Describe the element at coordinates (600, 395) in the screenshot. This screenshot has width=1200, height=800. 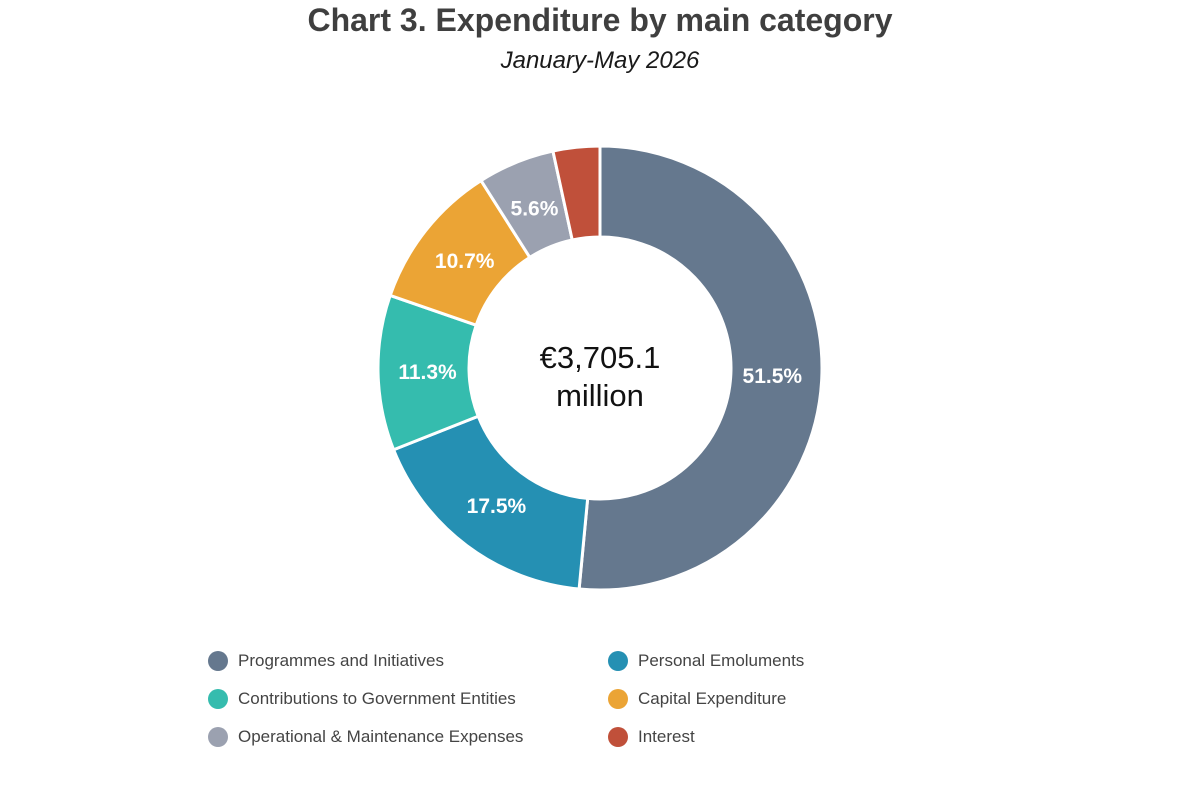
I see `center-total-unit: million` at that location.